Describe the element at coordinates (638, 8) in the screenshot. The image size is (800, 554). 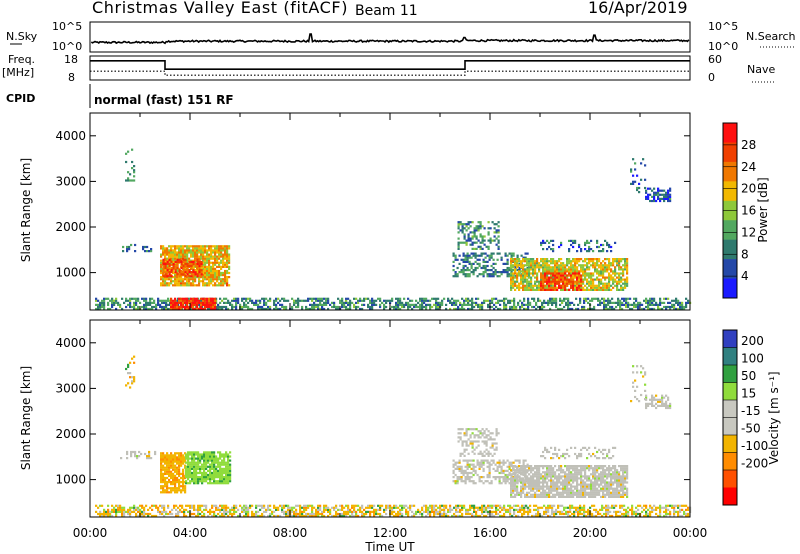
I see `date-label: 16/Apr/2019` at that location.